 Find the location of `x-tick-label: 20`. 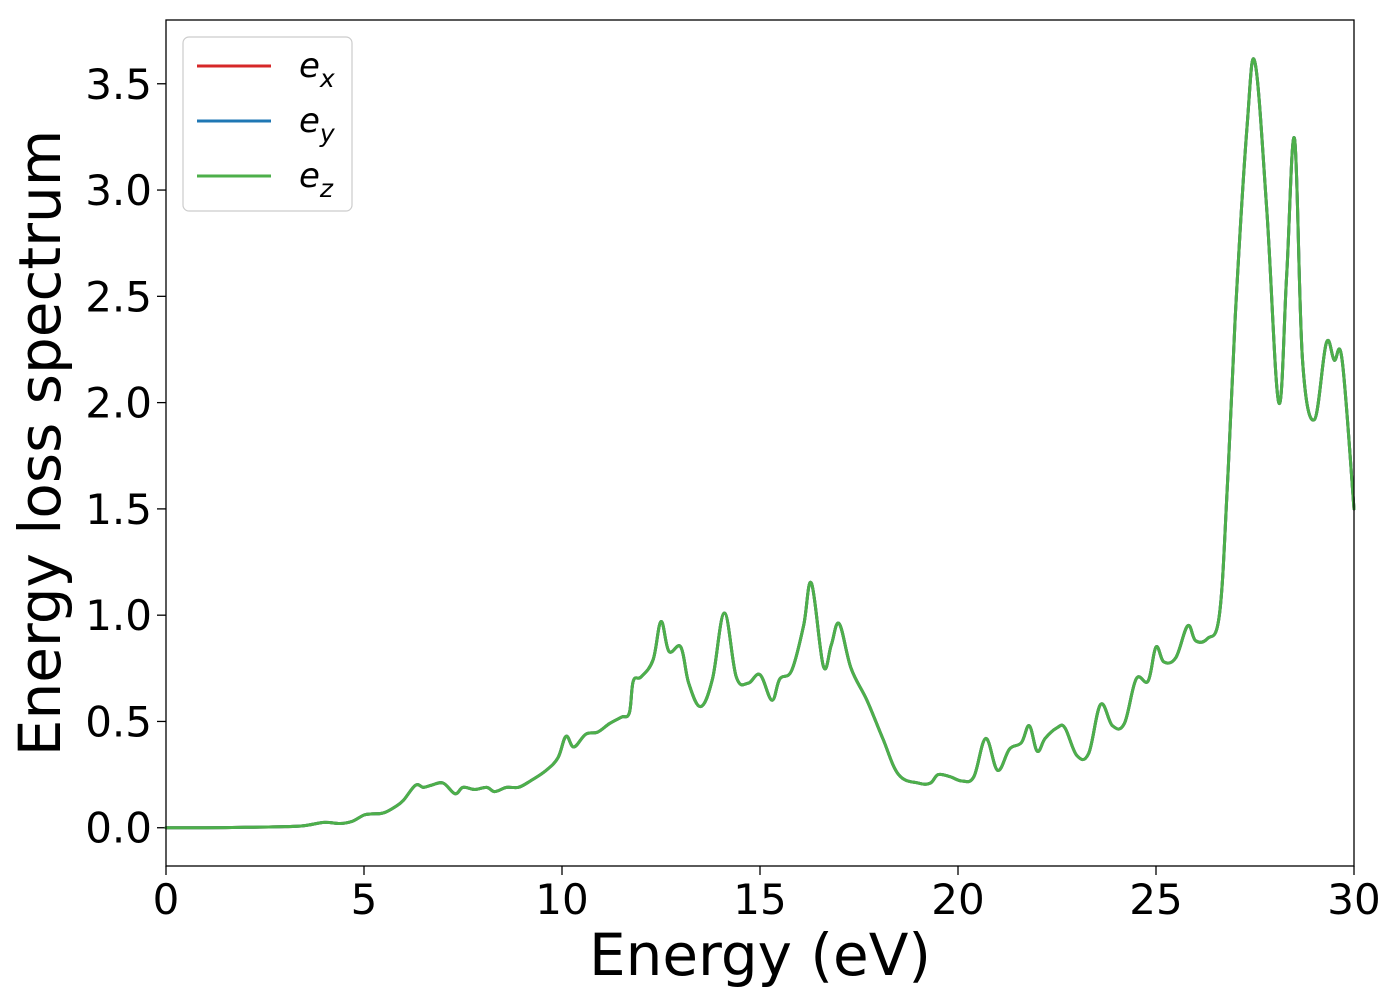

x-tick-label: 20 is located at coordinates (957, 899).